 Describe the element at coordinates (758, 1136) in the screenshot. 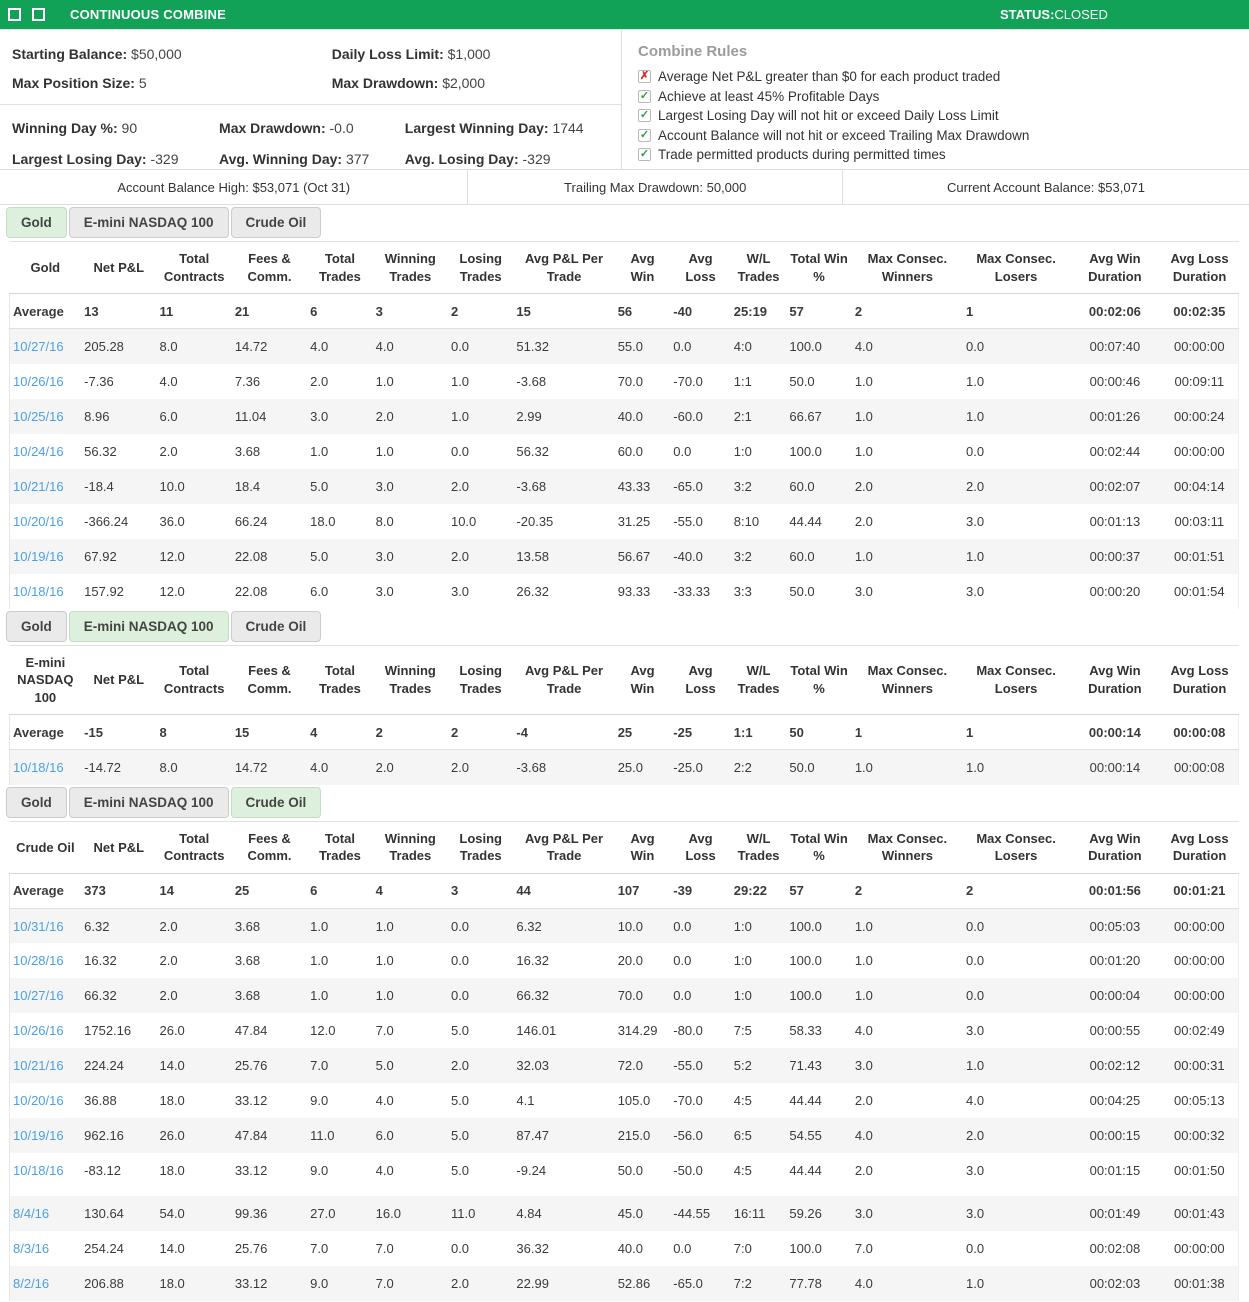

I see `data-cell: 6:5` at that location.